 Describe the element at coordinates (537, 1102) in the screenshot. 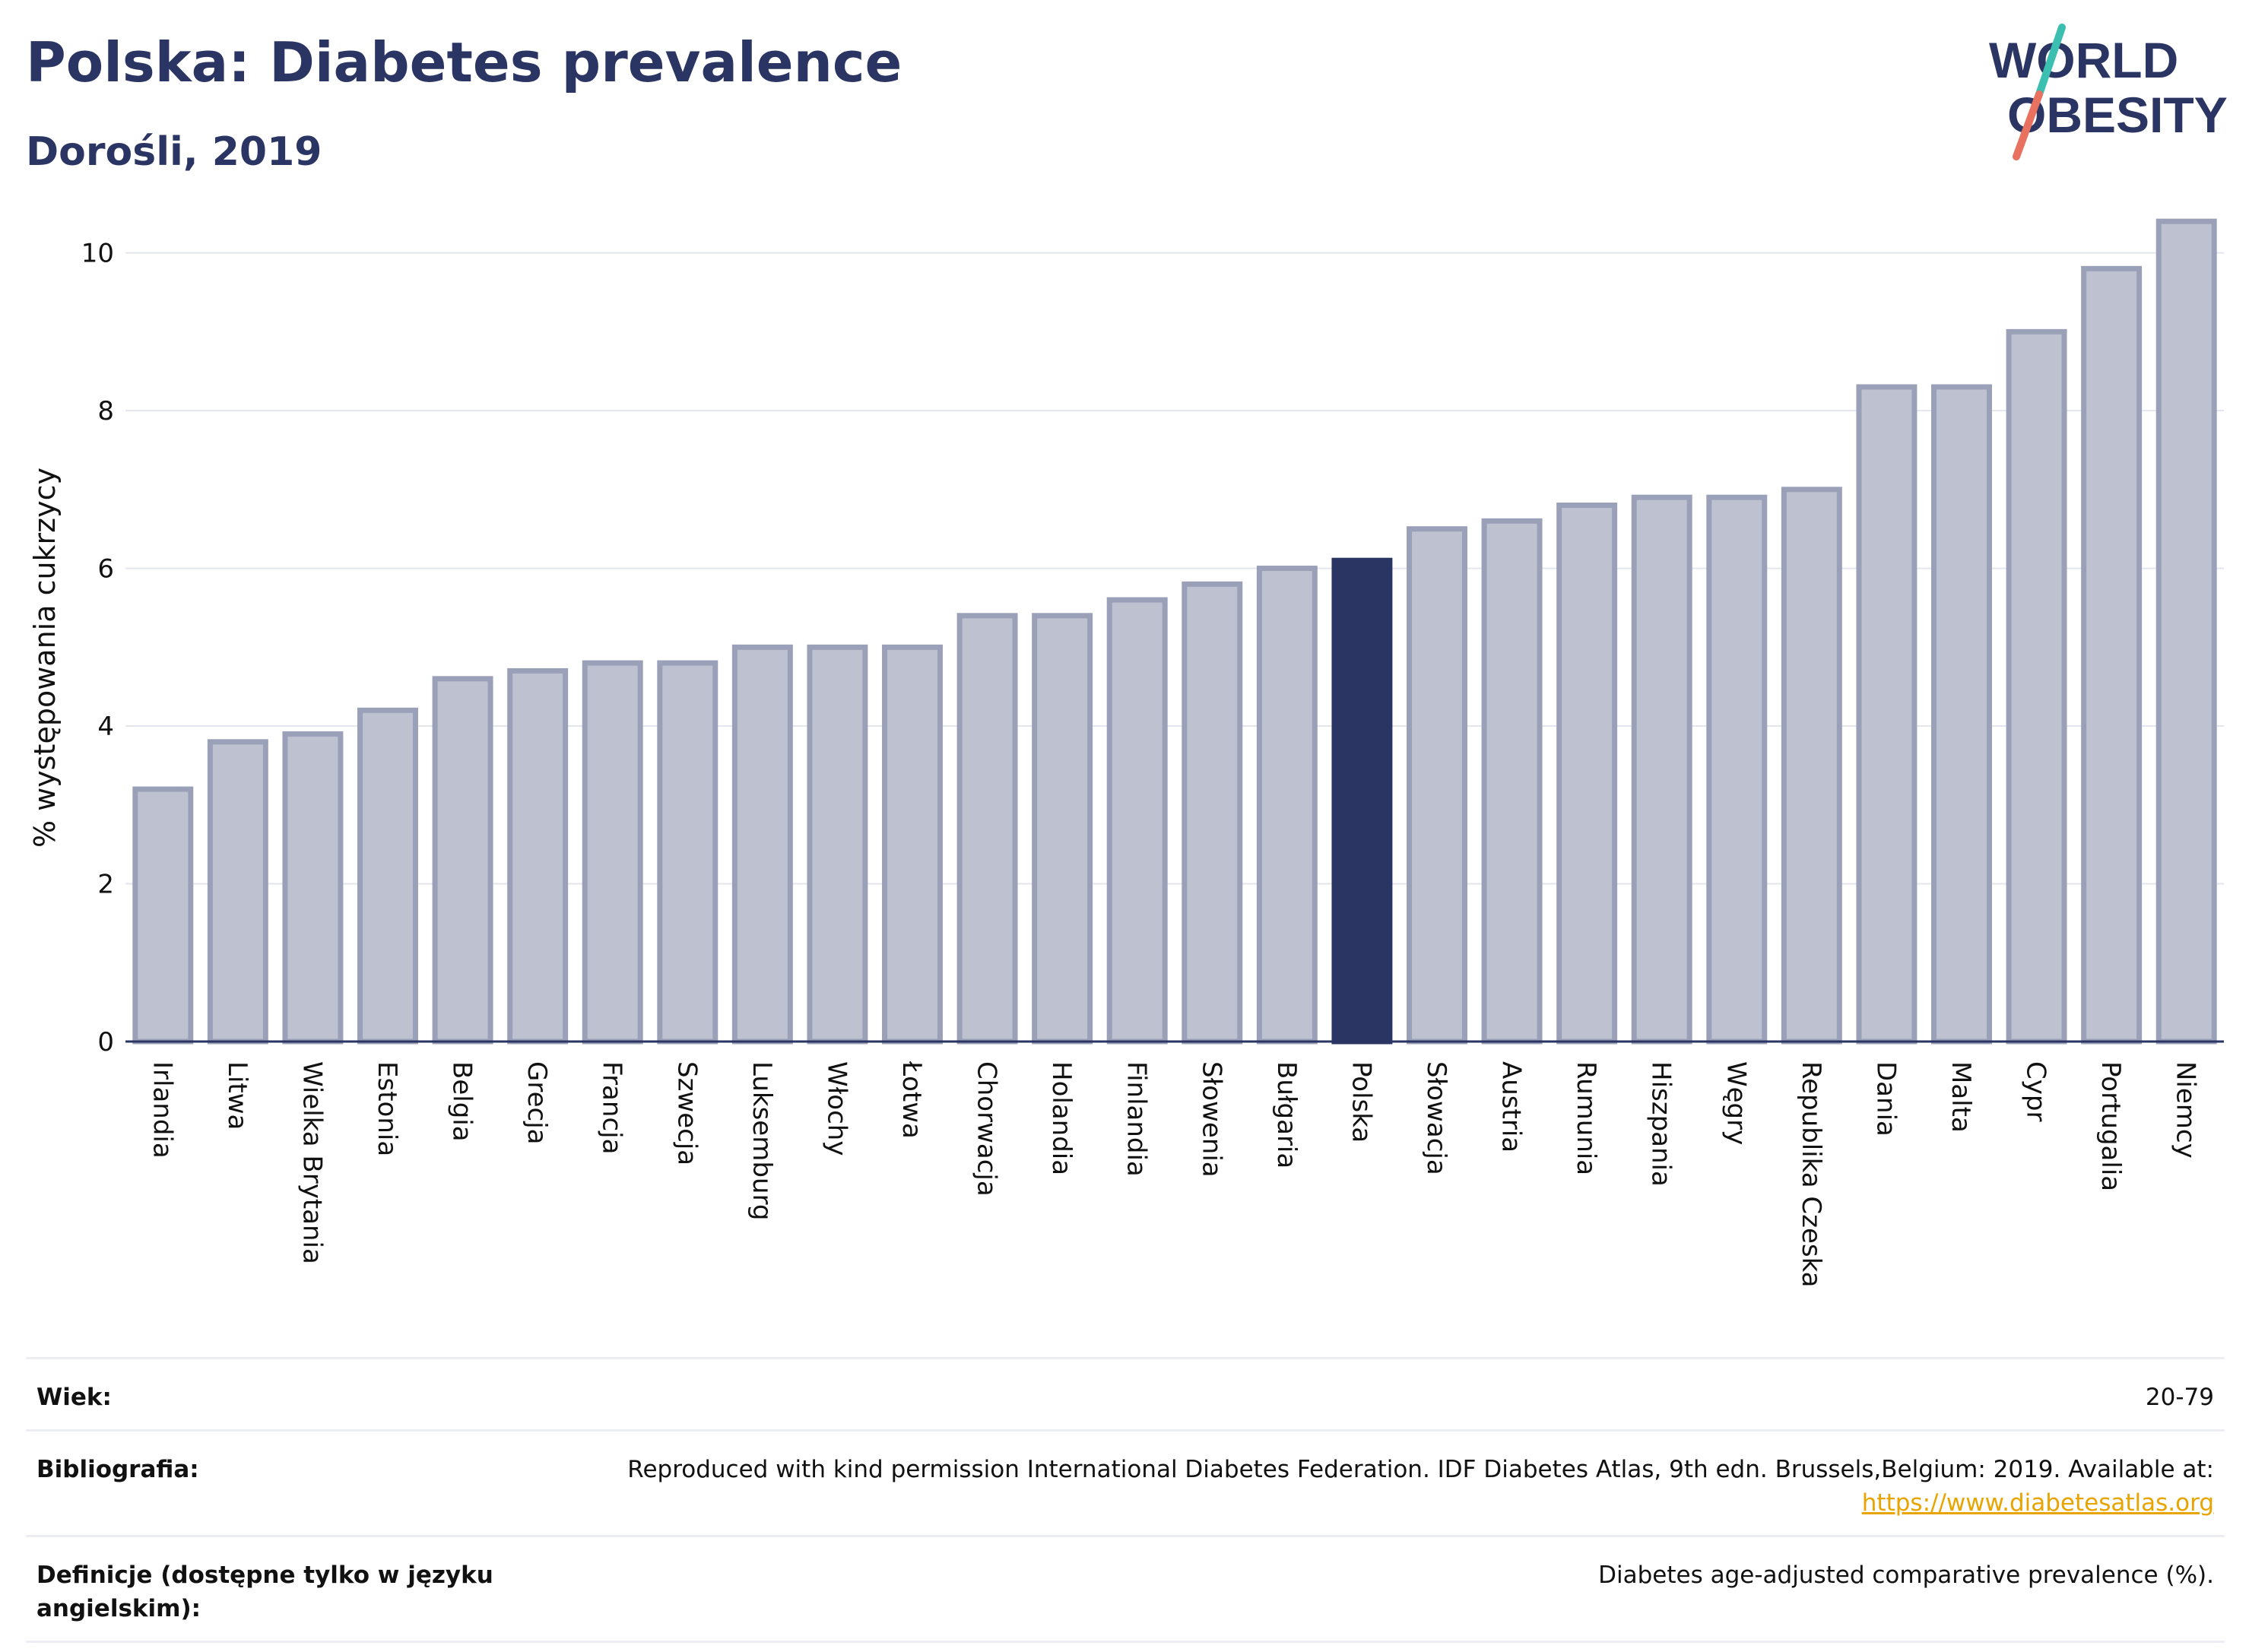

I see `x-tick-label: Grecja` at that location.